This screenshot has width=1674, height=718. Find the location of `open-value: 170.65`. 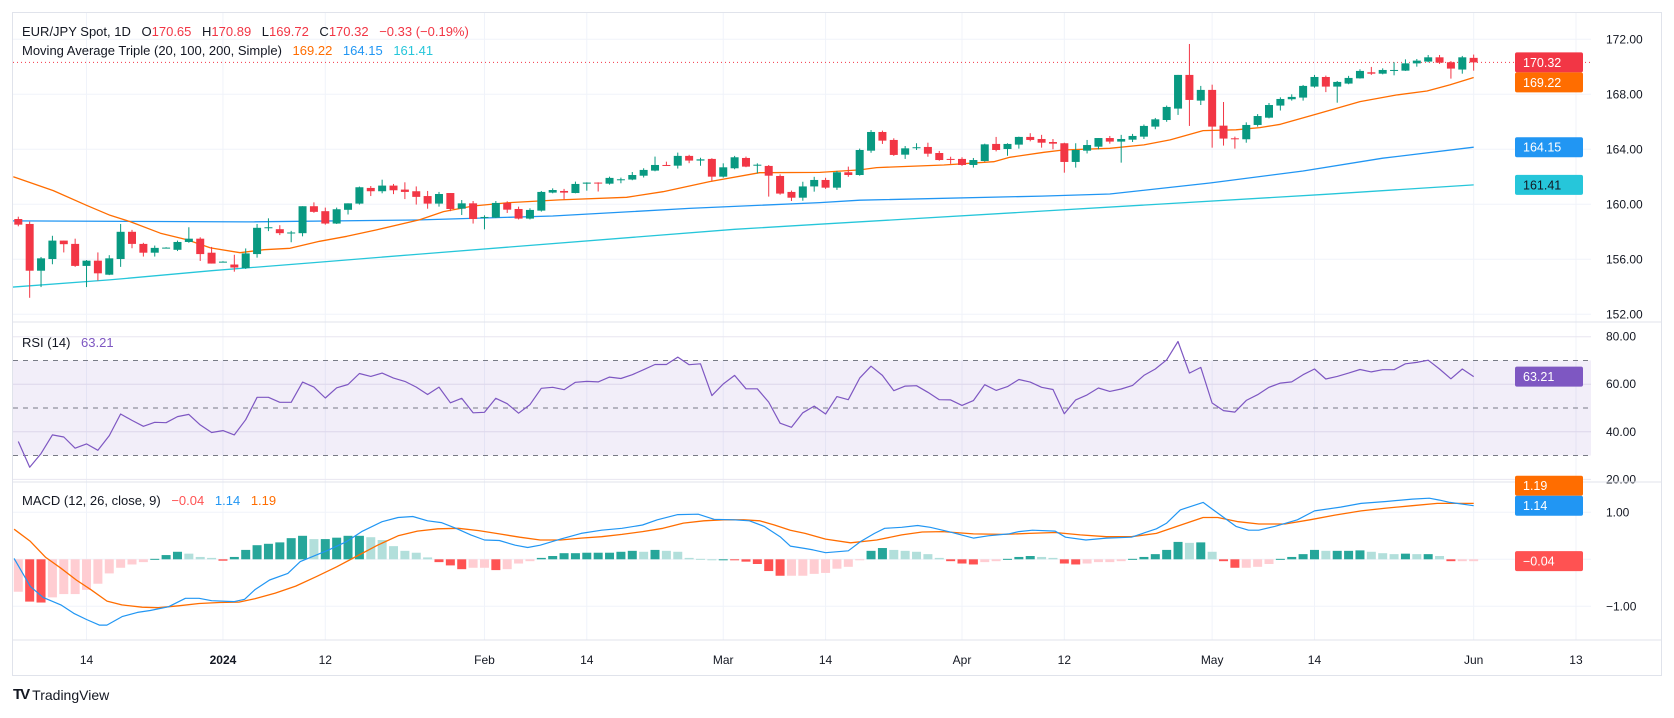

open-value: 170.65 is located at coordinates (171, 31).